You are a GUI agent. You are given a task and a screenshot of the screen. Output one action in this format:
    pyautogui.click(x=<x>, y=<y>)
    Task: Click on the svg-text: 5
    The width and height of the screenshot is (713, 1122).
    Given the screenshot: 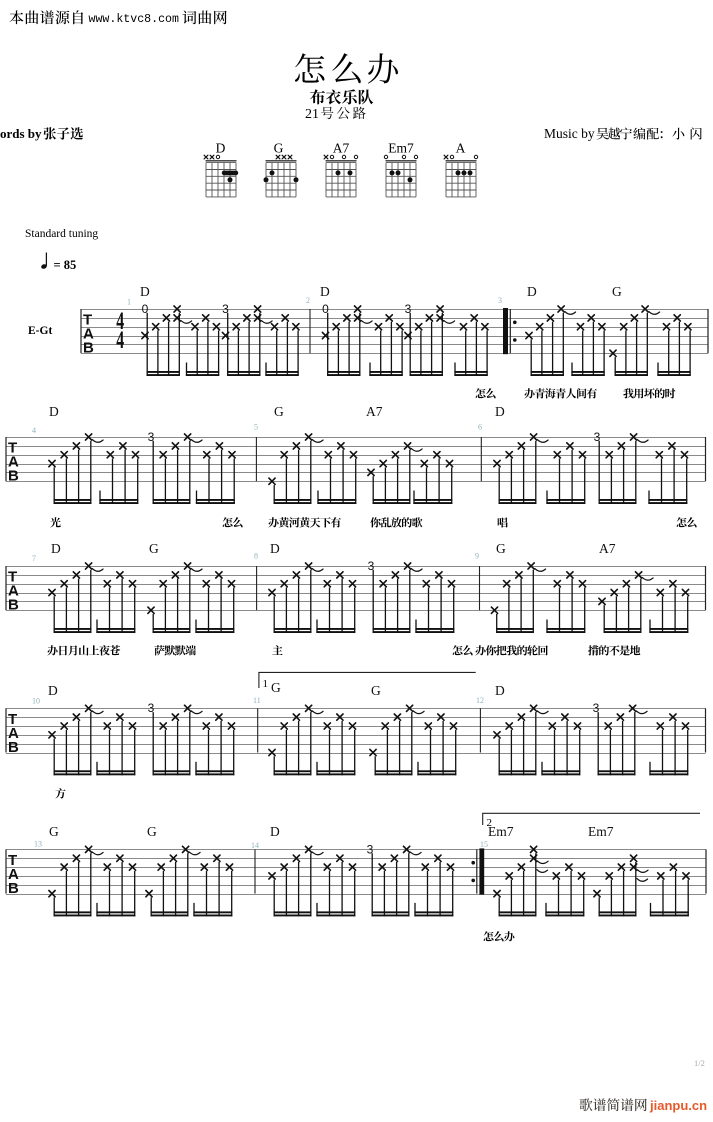 What is the action you would take?
    pyautogui.click(x=256, y=427)
    